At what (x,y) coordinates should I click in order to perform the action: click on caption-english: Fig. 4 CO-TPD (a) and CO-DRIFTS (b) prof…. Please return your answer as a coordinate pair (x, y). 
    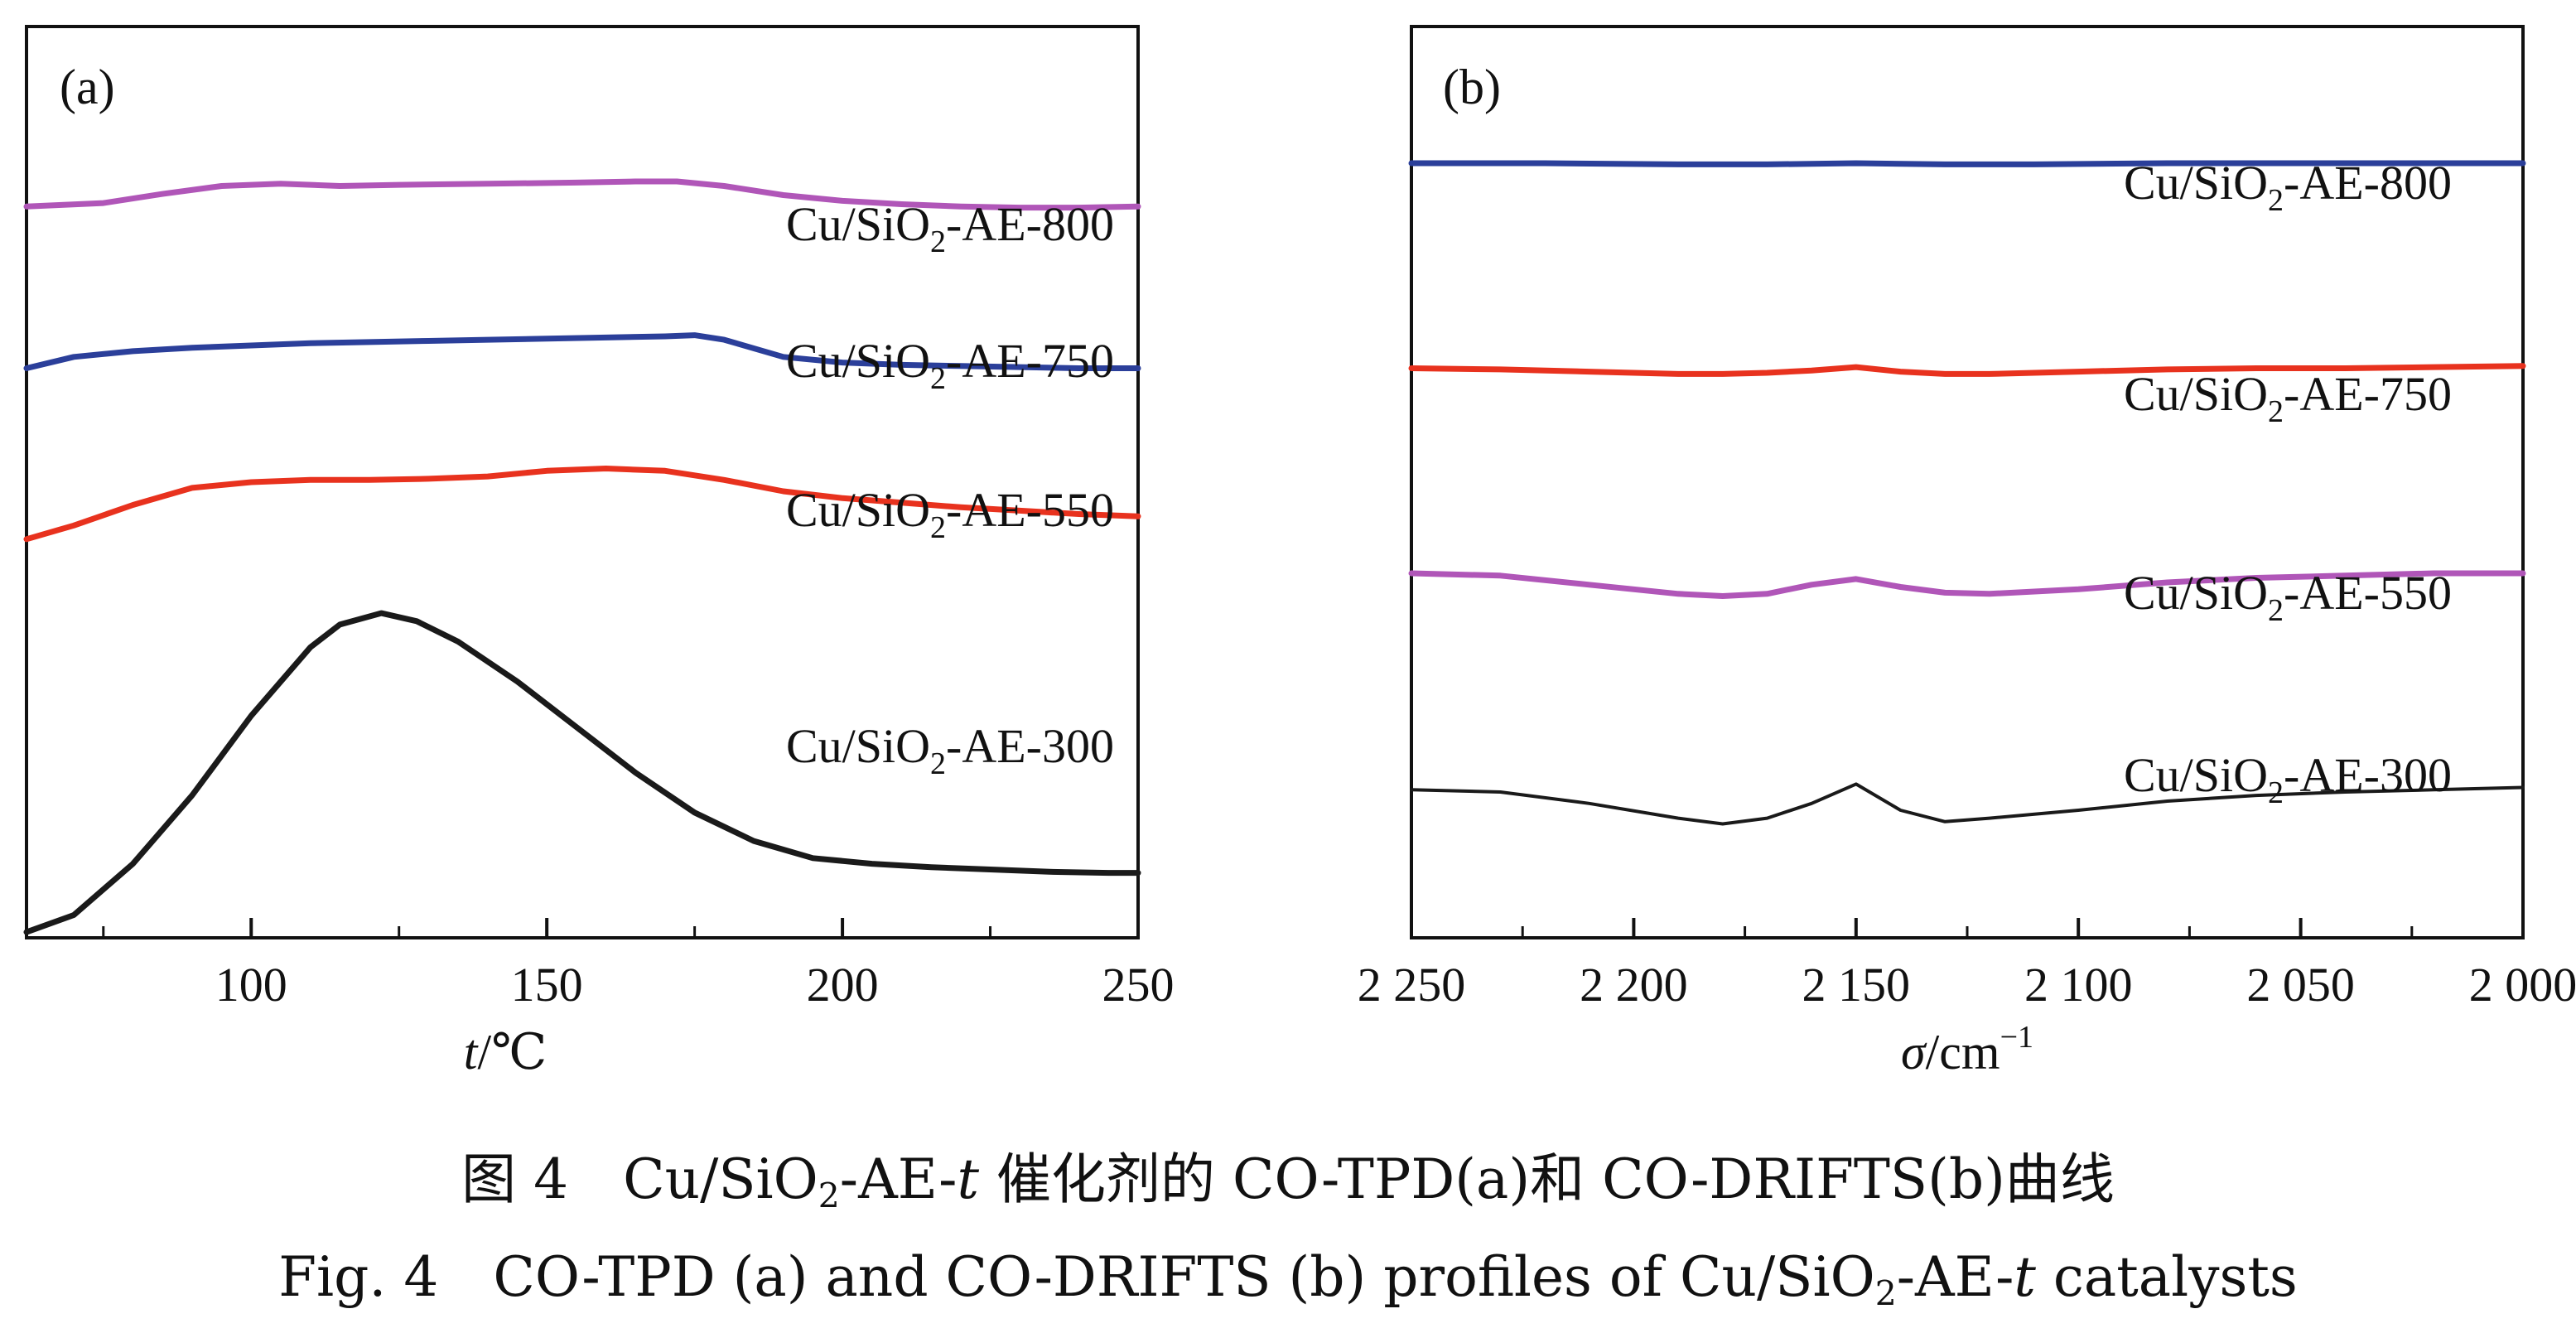
    Looking at the image, I should click on (1288, 1279).